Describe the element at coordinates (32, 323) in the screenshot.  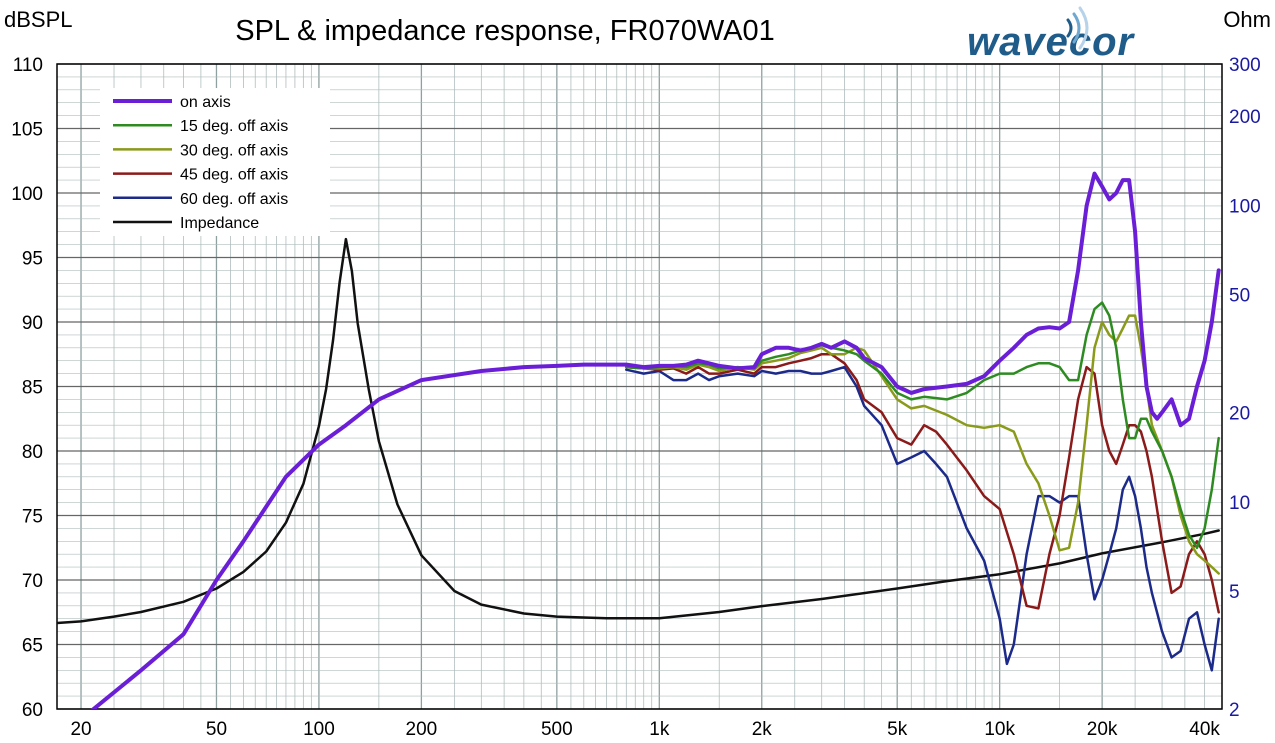
I see `y-tick-label: 90` at that location.